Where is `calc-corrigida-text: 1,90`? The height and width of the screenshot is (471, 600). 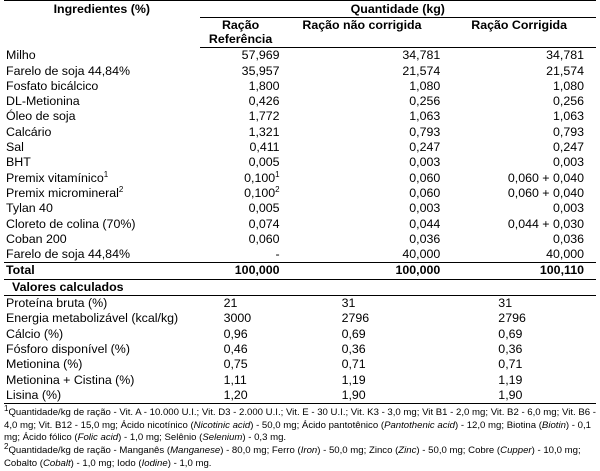 calc-corrigida-text: 1,90 is located at coordinates (510, 394).